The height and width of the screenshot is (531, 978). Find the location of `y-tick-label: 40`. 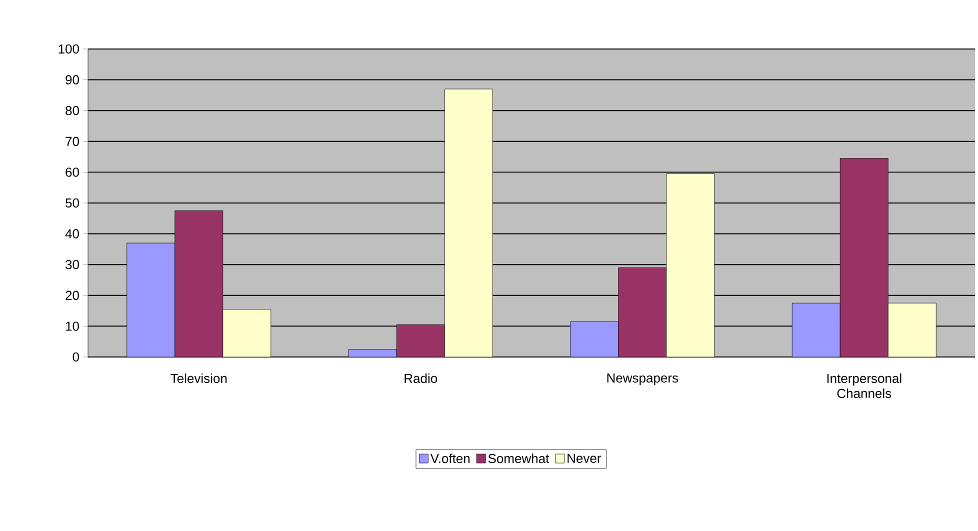

y-tick-label: 40 is located at coordinates (72, 233).